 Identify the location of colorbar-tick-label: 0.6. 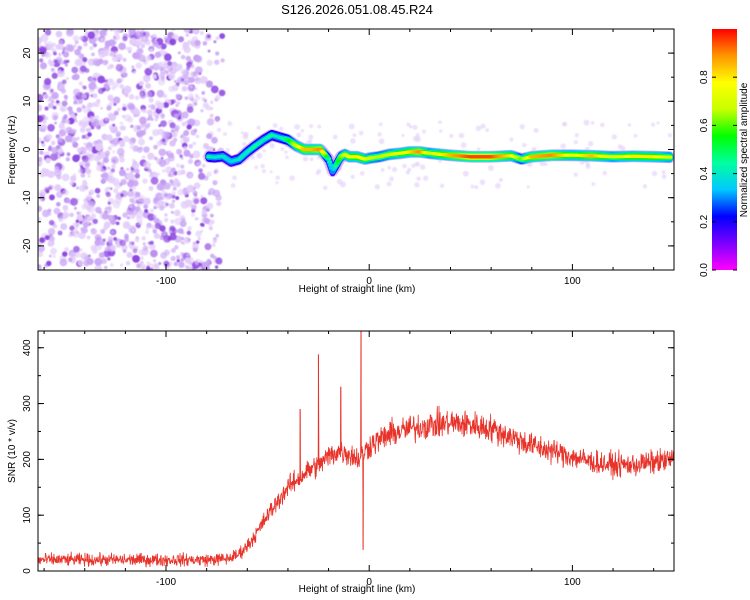
(704, 125).